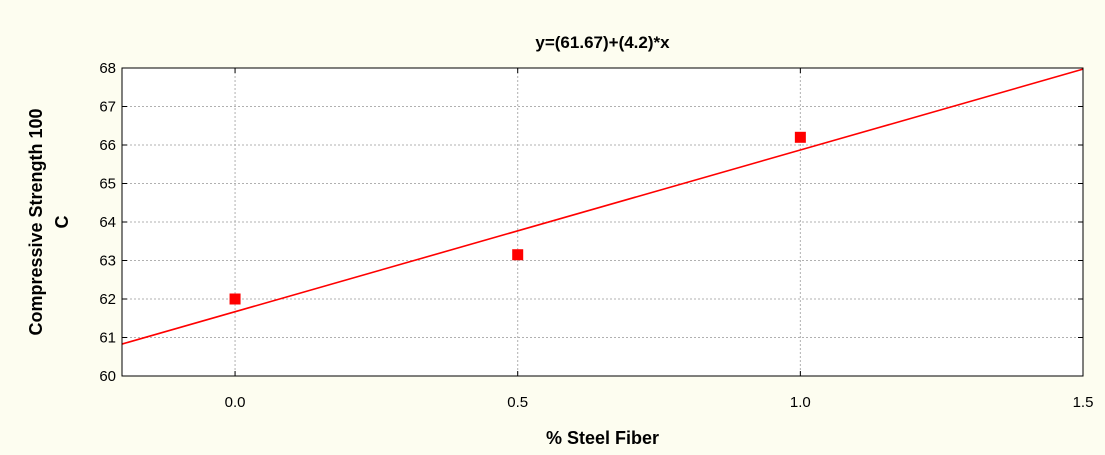  What do you see at coordinates (107, 261) in the screenshot?
I see `y-tick-label: 63` at bounding box center [107, 261].